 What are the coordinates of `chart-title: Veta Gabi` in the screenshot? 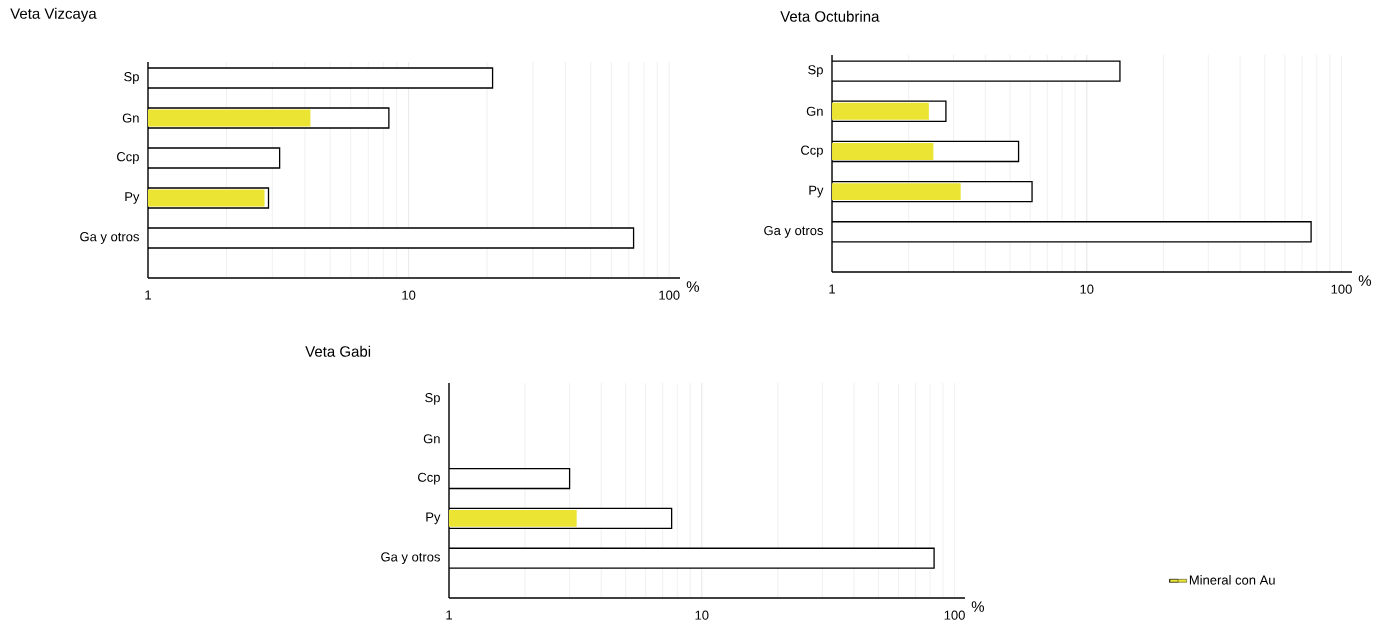 It's located at (338, 351).